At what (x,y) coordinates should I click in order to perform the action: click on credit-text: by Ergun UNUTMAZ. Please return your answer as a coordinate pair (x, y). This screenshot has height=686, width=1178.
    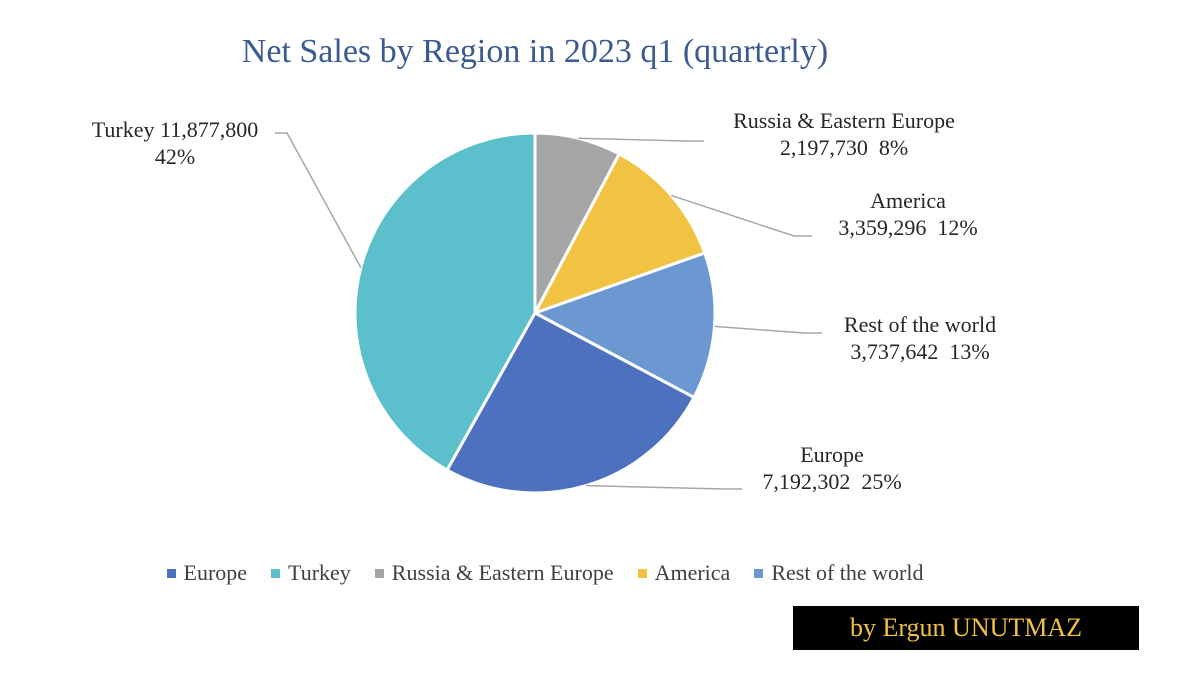
    Looking at the image, I should click on (966, 627).